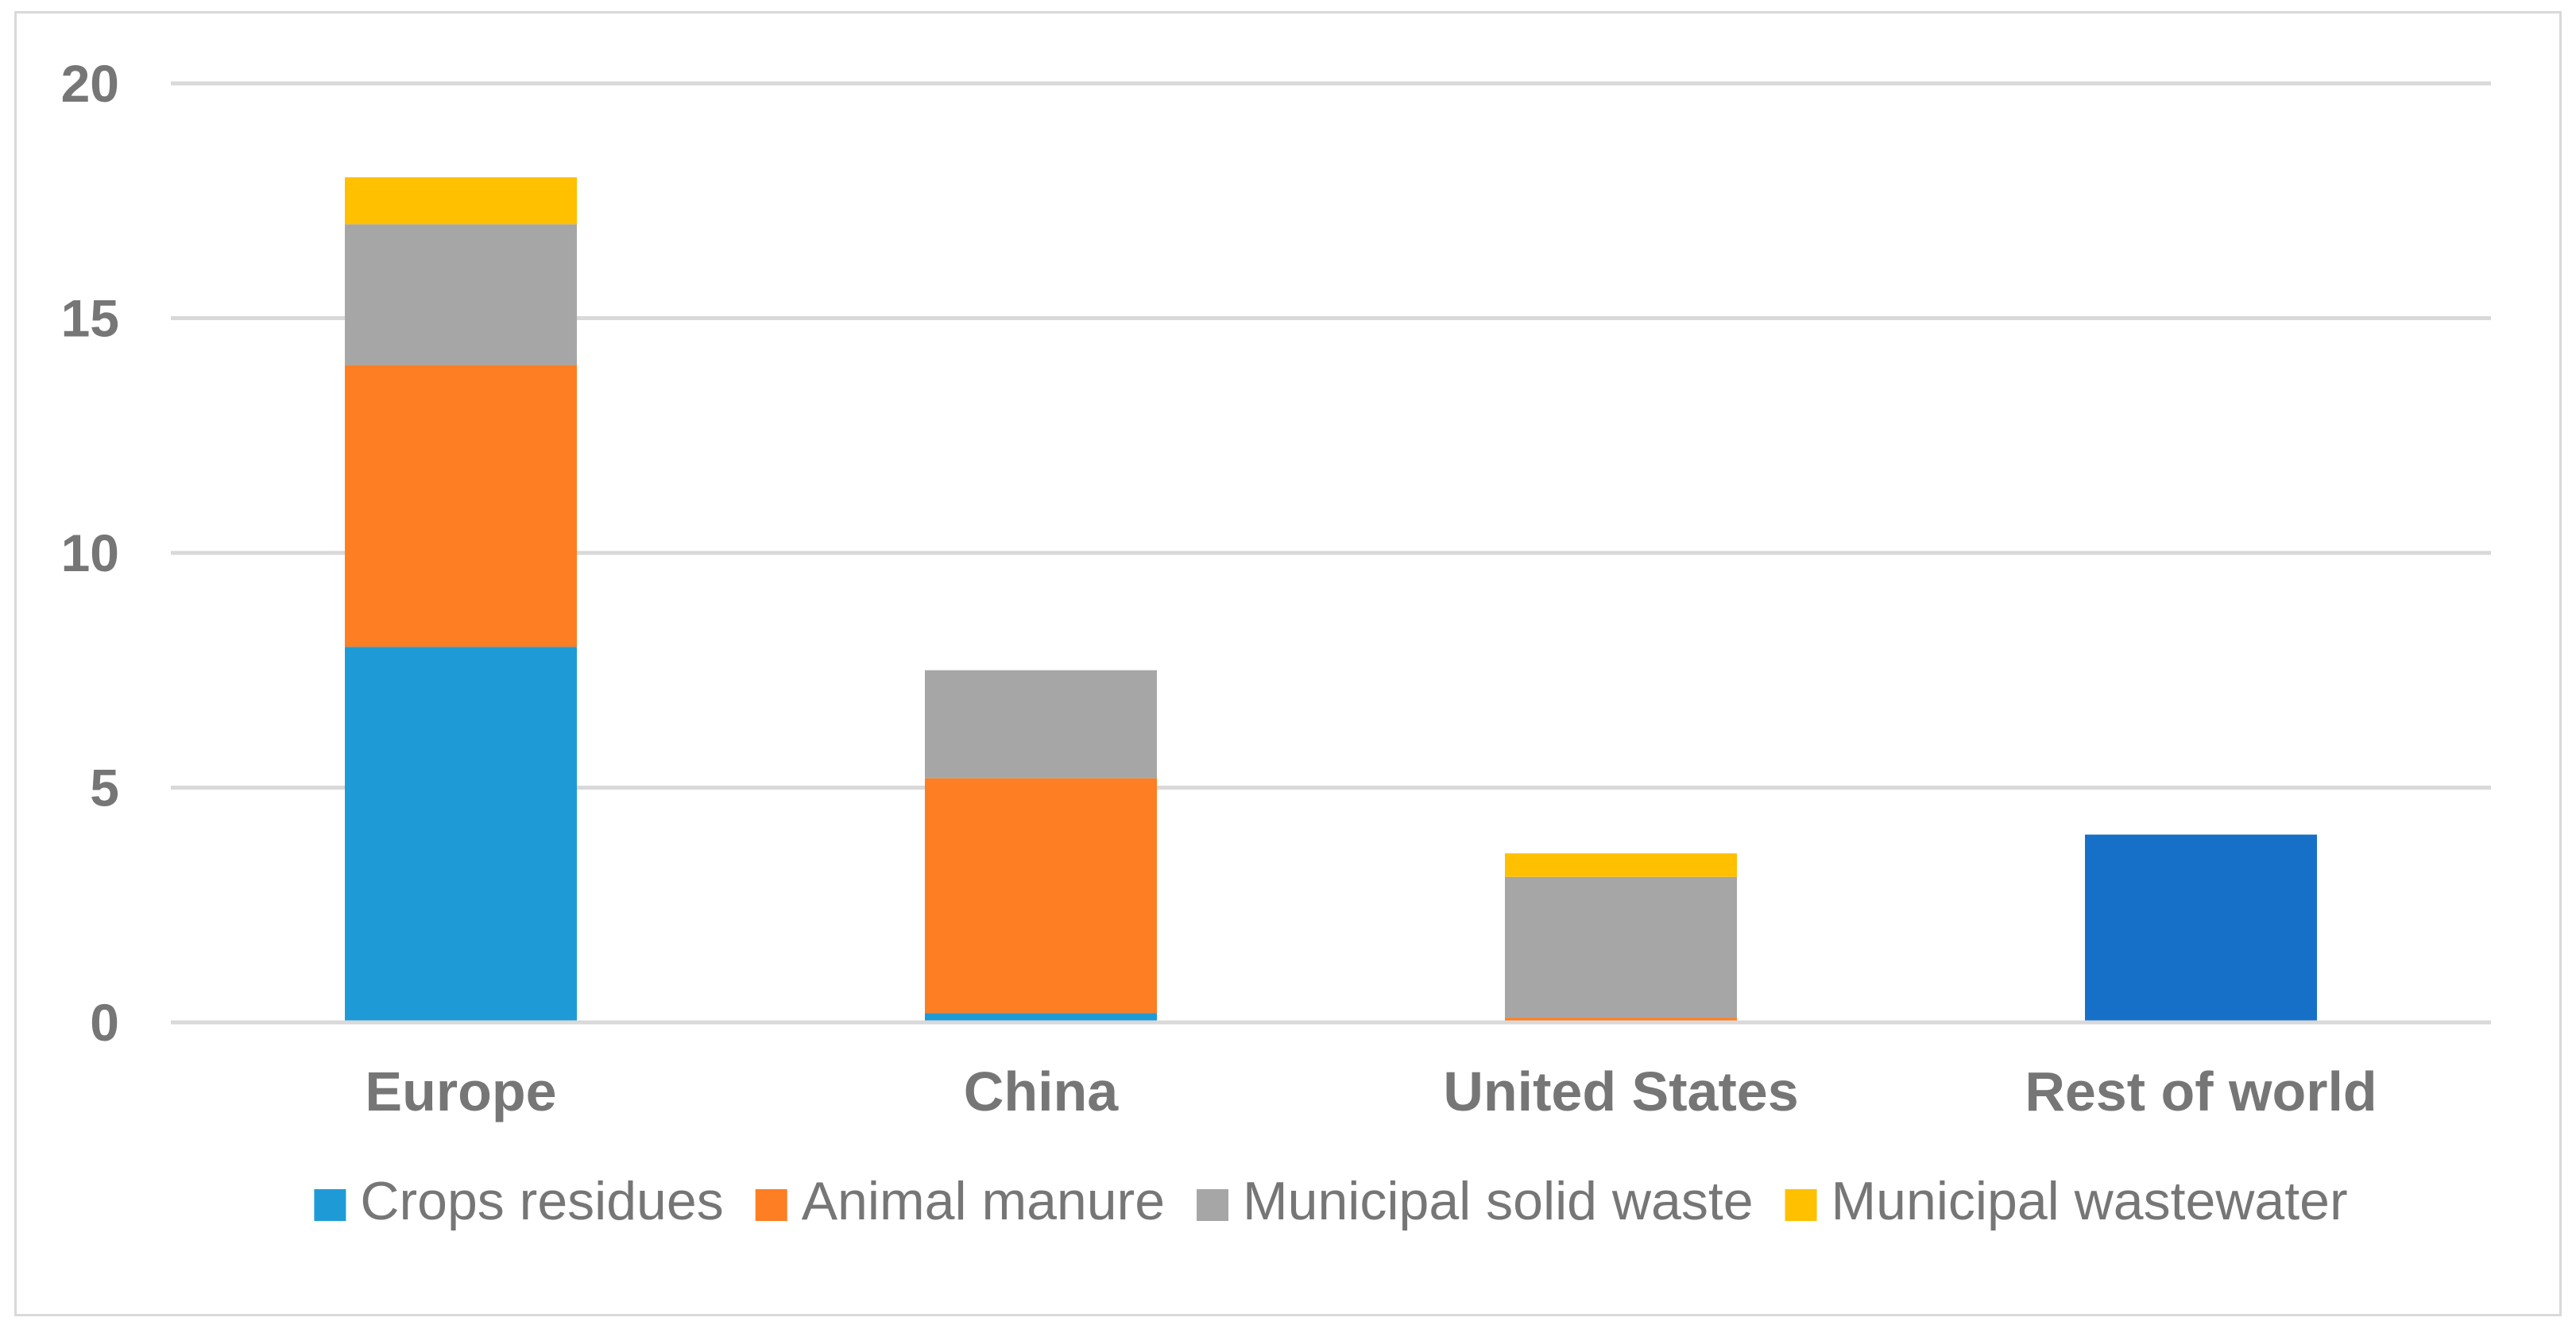 This screenshot has height=1329, width=2576. I want to click on legend-label: Municipal solid waste, so click(1498, 1201).